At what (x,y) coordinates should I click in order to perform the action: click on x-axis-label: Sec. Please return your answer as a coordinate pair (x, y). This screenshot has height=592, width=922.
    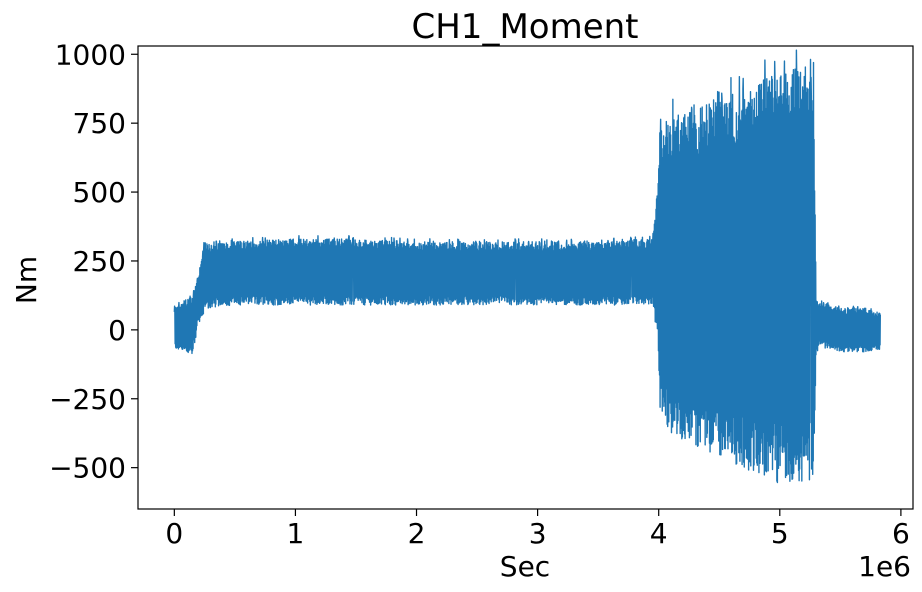
    Looking at the image, I should click on (525, 566).